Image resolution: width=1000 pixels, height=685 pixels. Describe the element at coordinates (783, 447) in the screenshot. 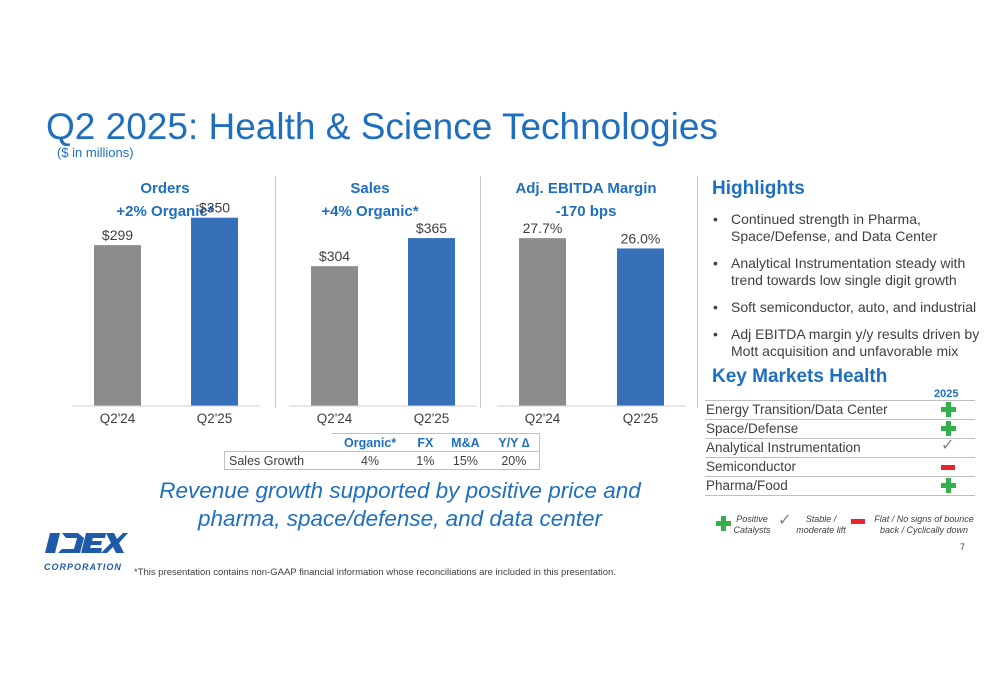

I see `market-label: Analytical Instrumentation` at that location.